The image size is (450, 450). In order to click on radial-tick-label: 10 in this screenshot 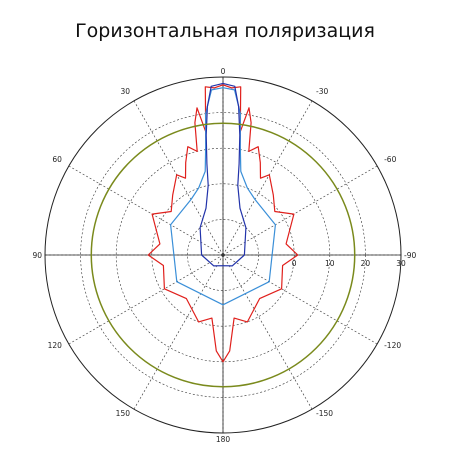, I will do `click(330, 263)`.